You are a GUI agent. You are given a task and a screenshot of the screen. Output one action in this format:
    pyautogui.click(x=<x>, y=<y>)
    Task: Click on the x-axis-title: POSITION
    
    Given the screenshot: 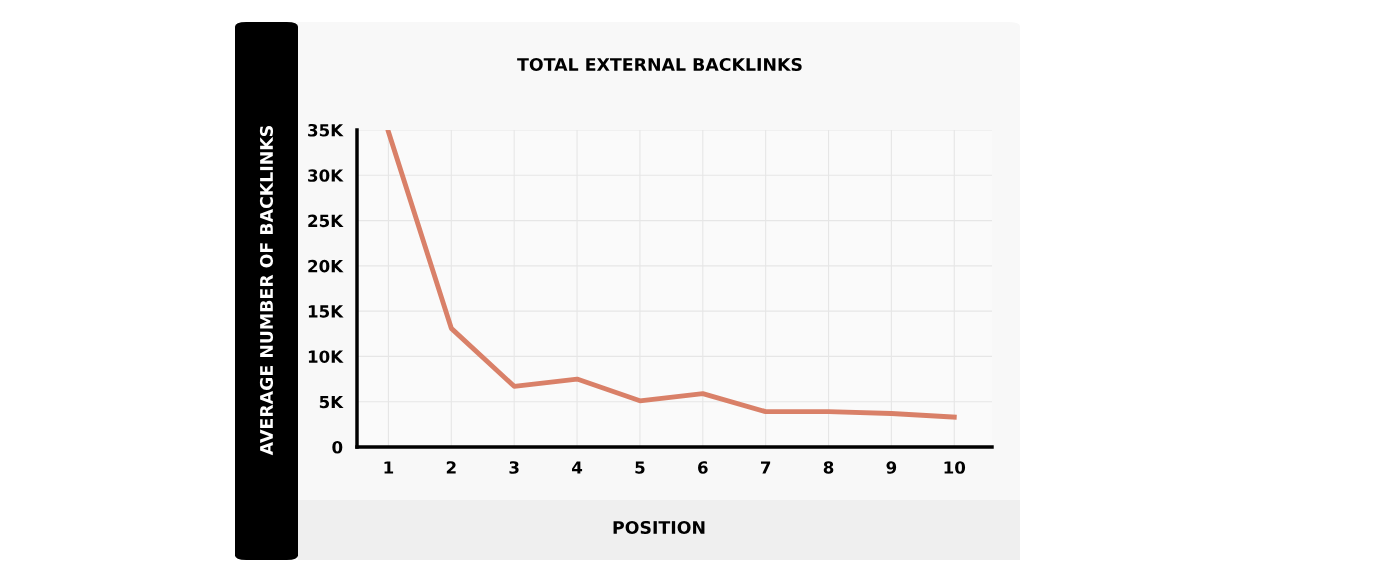 What is the action you would take?
    pyautogui.click(x=659, y=527)
    